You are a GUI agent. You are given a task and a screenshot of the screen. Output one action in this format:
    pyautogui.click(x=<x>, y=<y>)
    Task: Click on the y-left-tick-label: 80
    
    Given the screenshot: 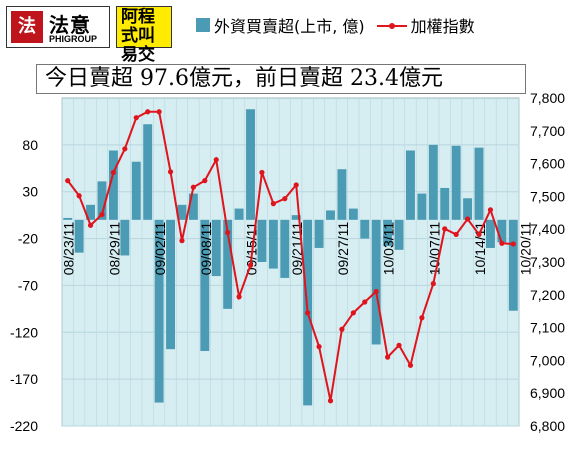 What is the action you would take?
    pyautogui.click(x=30, y=145)
    